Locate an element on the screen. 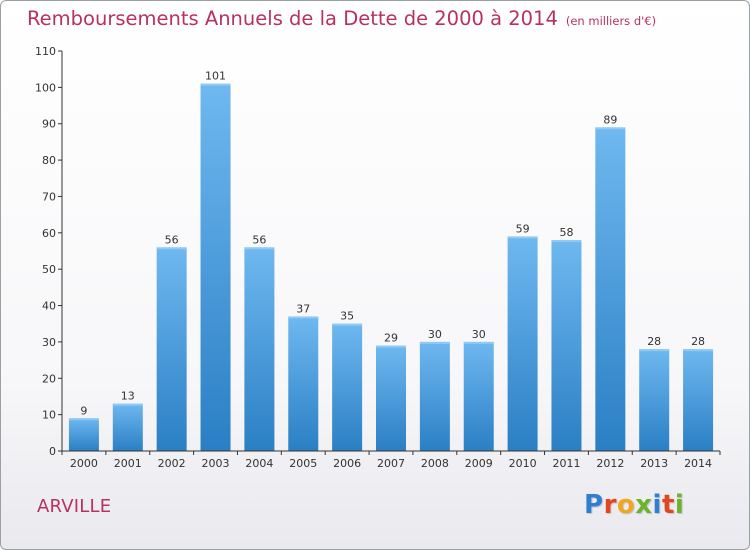  y-tick-label: 90 is located at coordinates (49, 124).